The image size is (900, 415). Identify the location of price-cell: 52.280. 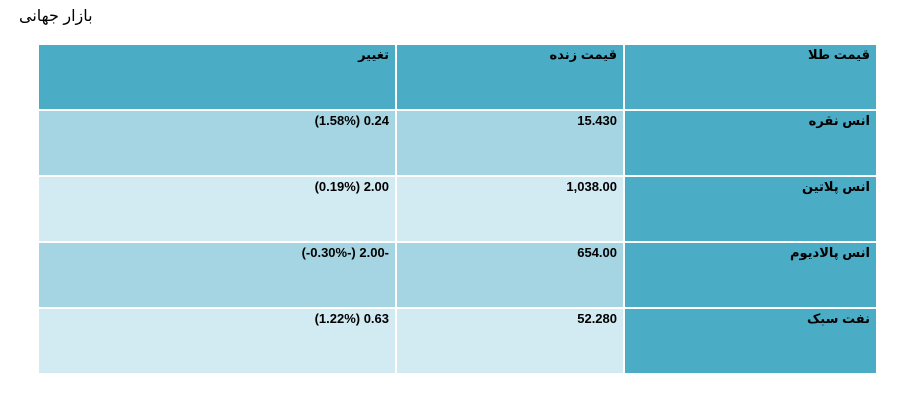
(510, 341).